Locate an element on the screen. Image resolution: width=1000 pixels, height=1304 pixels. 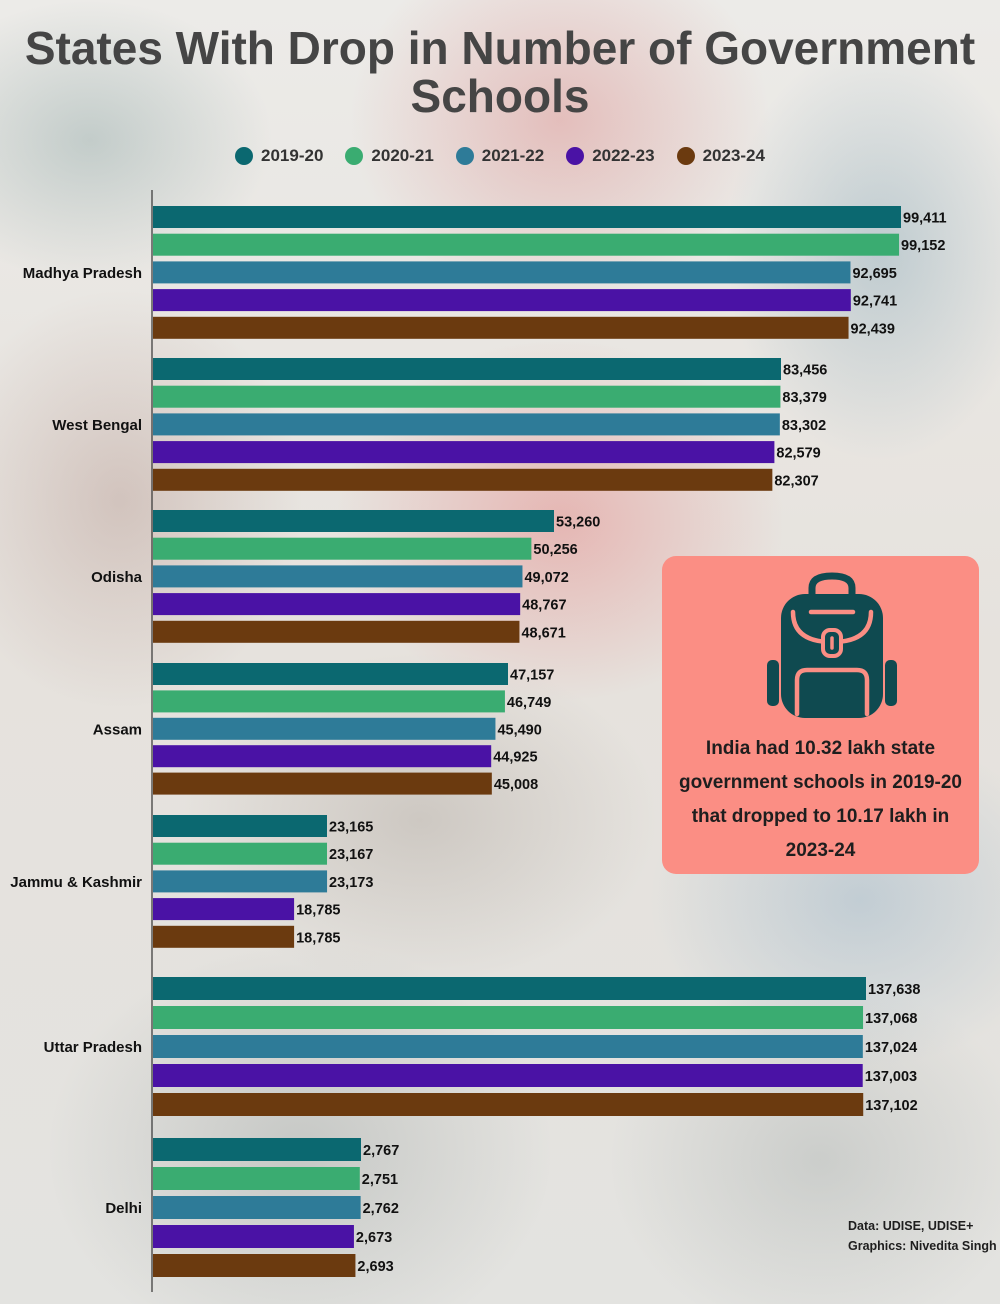
bar-value-label: 99,152 is located at coordinates (923, 246).